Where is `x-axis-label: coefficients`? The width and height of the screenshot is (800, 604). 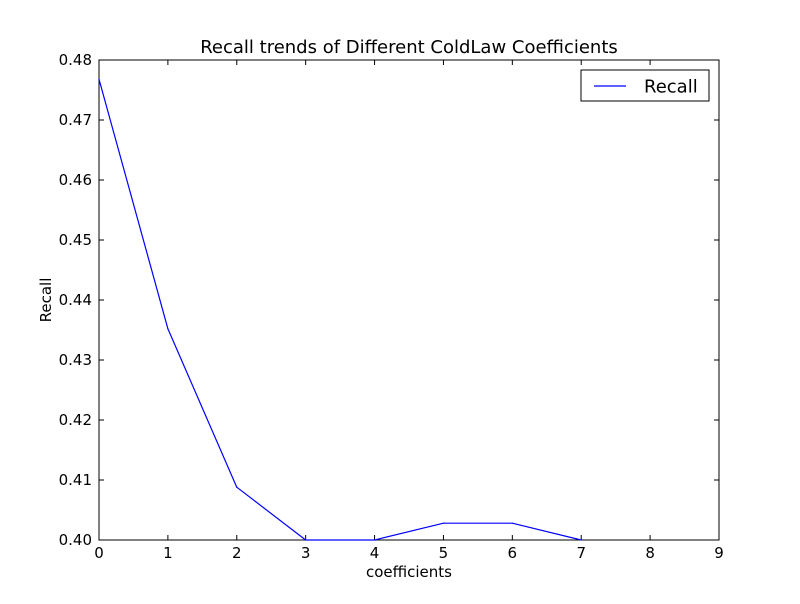
x-axis-label: coefficients is located at coordinates (409, 572).